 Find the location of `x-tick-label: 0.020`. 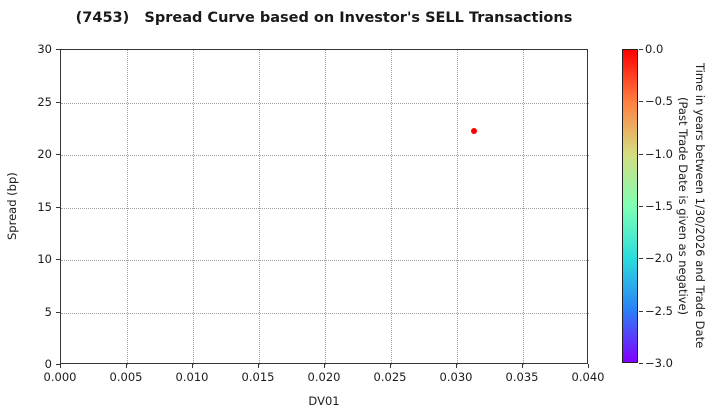

x-tick-label: 0.020 is located at coordinates (324, 377).